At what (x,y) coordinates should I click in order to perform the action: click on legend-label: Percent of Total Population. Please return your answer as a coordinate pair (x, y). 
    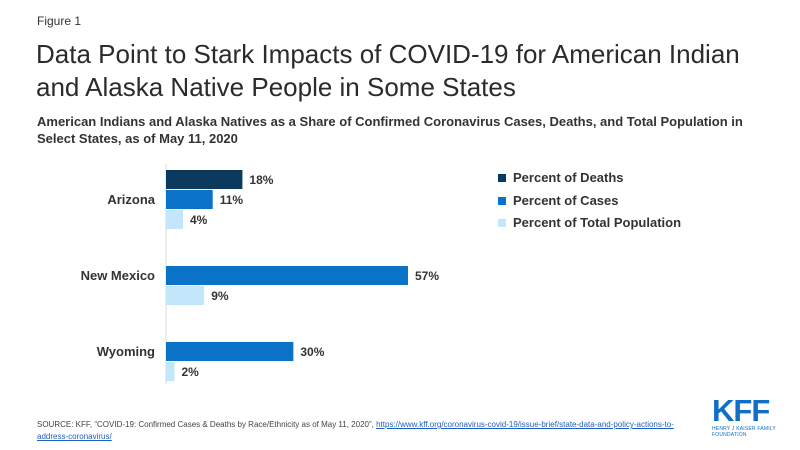
    Looking at the image, I should click on (597, 222).